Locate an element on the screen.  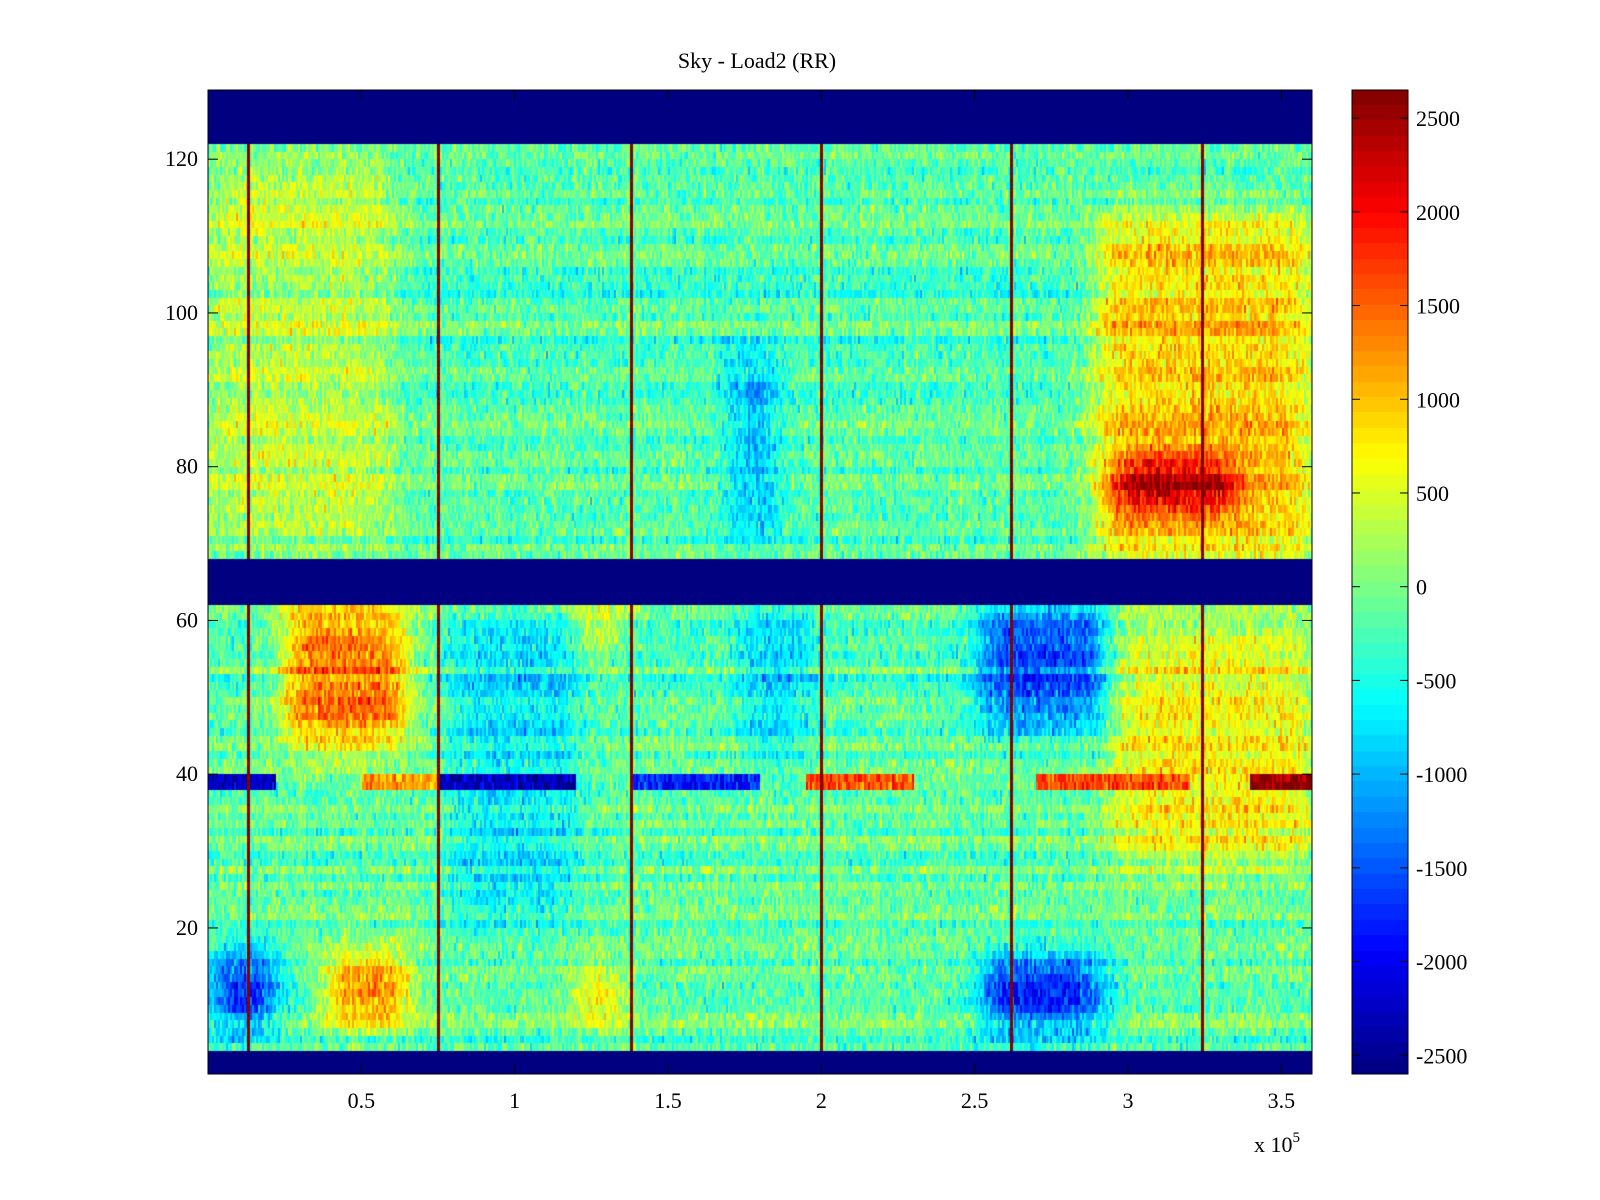
x-tick-label: 0.5 is located at coordinates (362, 1100).